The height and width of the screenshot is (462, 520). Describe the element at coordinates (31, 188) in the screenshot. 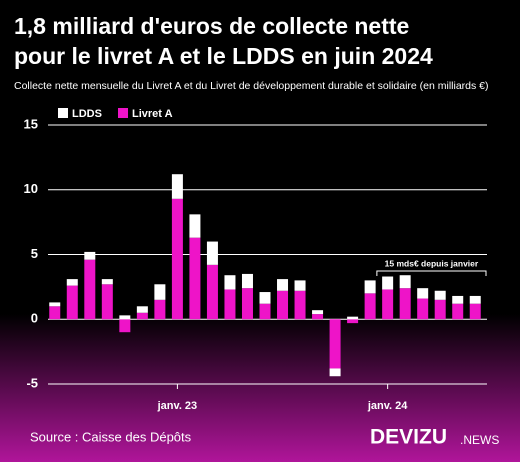

I see `y-tick-label: 10` at that location.